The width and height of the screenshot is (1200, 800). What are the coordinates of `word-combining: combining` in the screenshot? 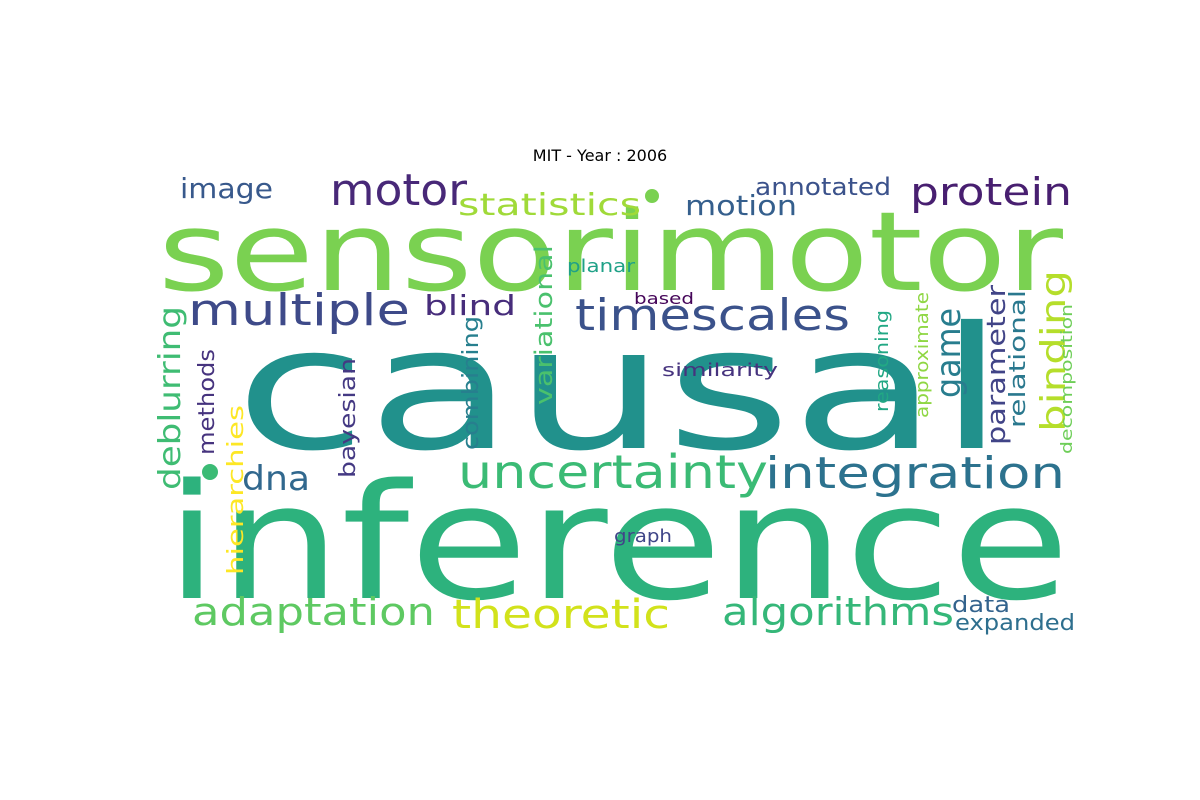 It's located at (471, 383).